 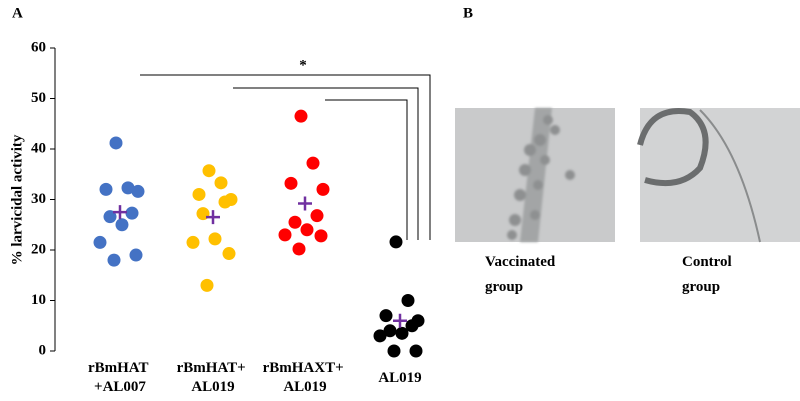 What do you see at coordinates (522, 274) in the screenshot?
I see `image-caption: Vaccinated group` at bounding box center [522, 274].